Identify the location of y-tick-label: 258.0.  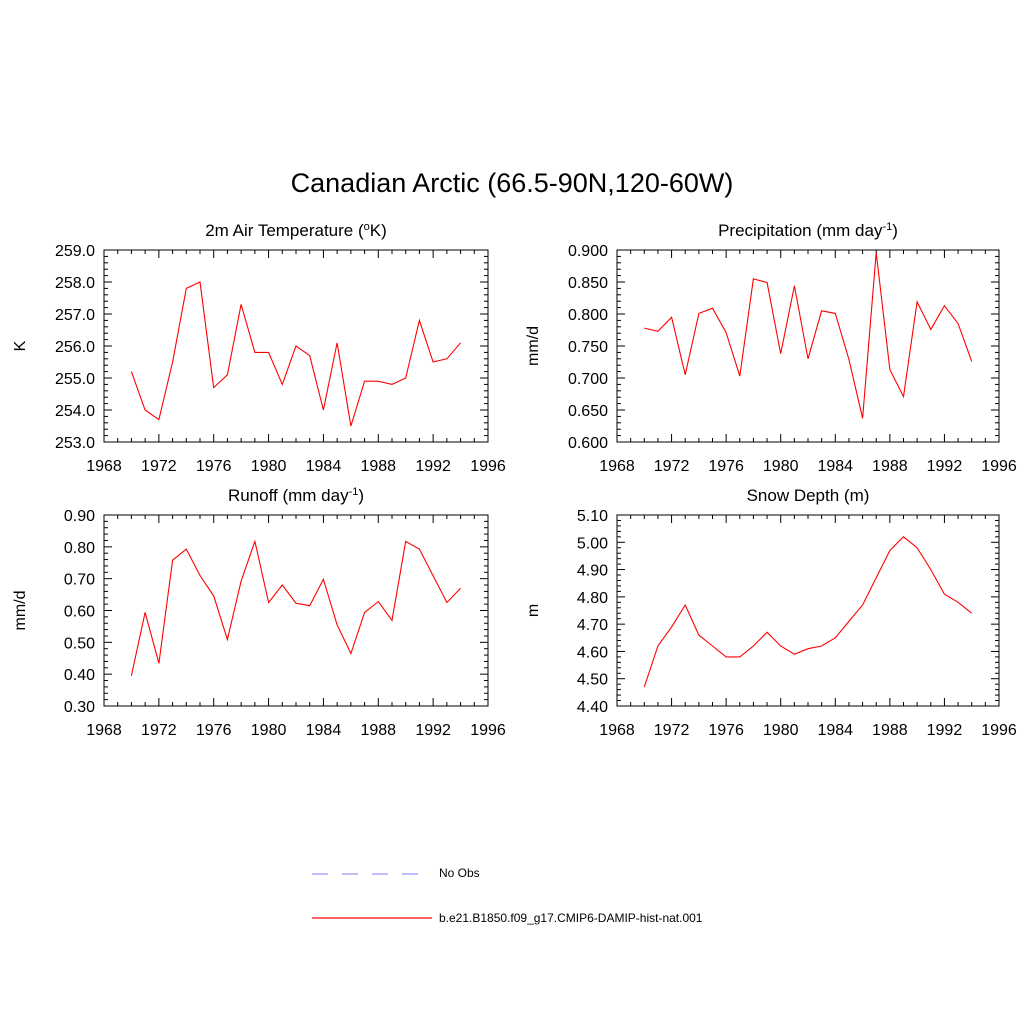
(75, 283).